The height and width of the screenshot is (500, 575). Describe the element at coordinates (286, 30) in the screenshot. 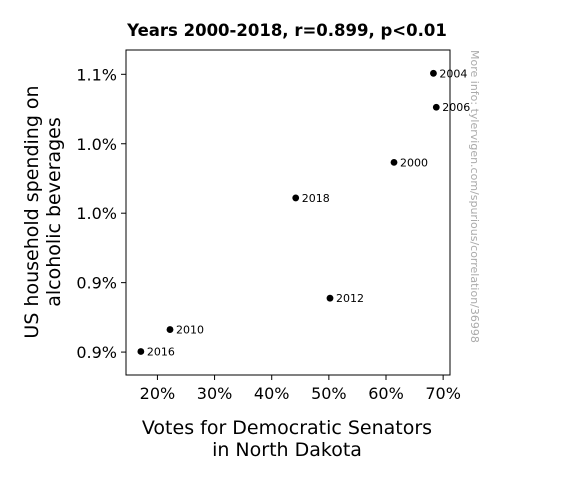

I see `chart-title: Years 2000-2018, r=0.899, p<0.01` at that location.